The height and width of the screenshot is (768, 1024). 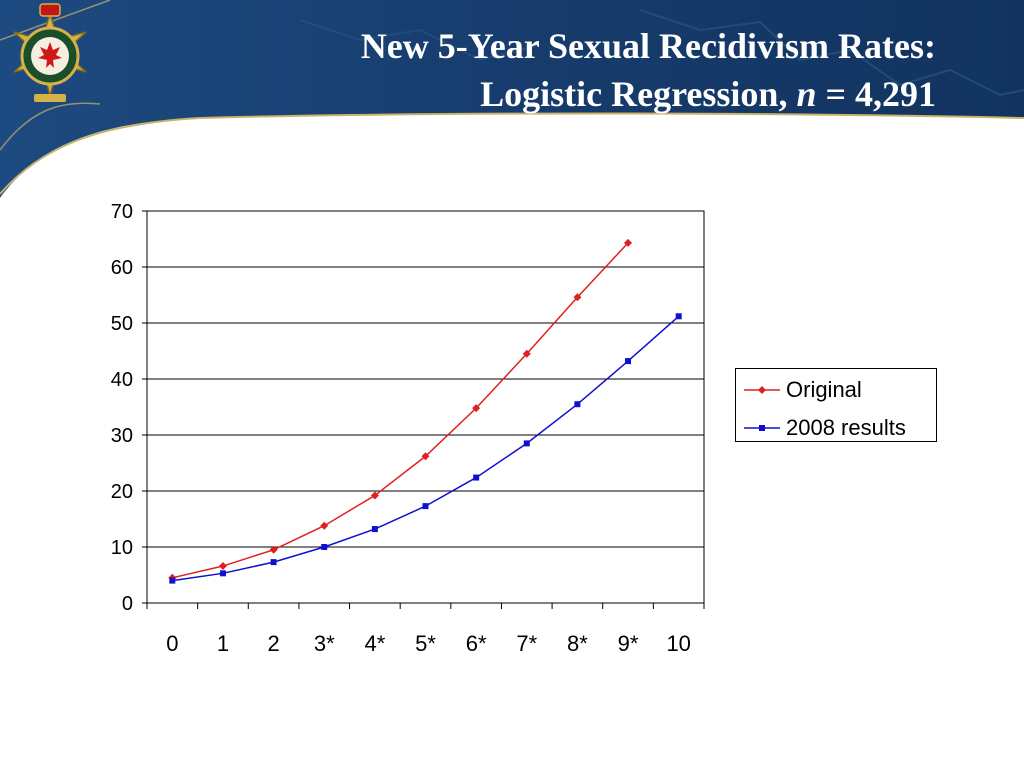 I want to click on y-tick-label-50: 50, so click(x=122, y=324).